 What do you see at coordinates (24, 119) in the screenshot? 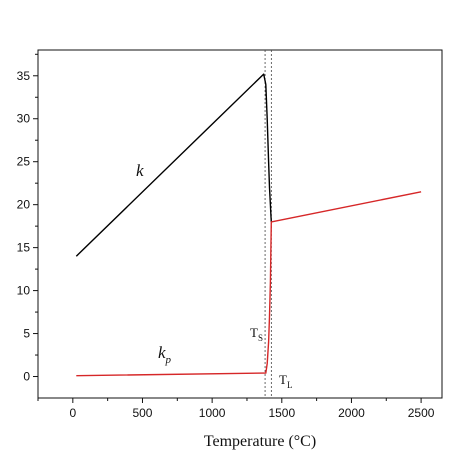
I see `y-tick-label: 30` at bounding box center [24, 119].